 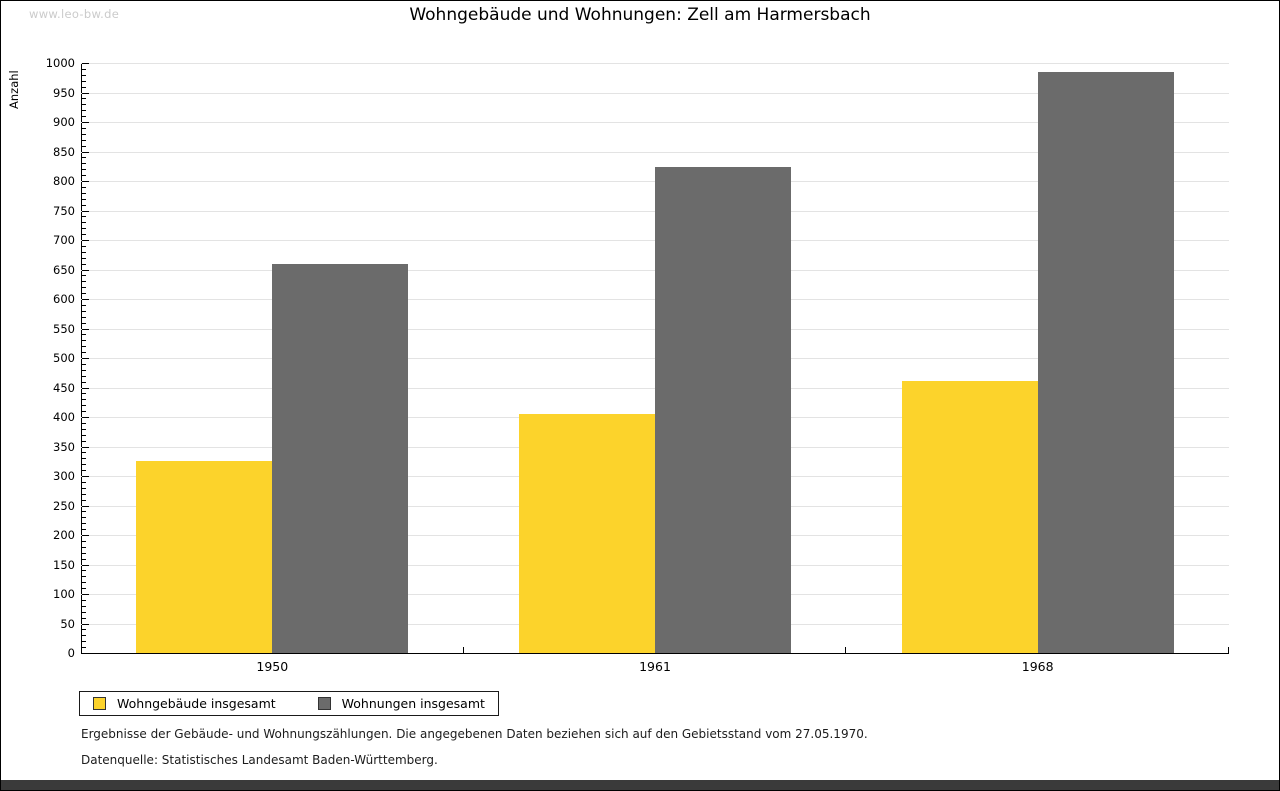 What do you see at coordinates (14, 89) in the screenshot?
I see `y-axis-title: Anzahl` at bounding box center [14, 89].